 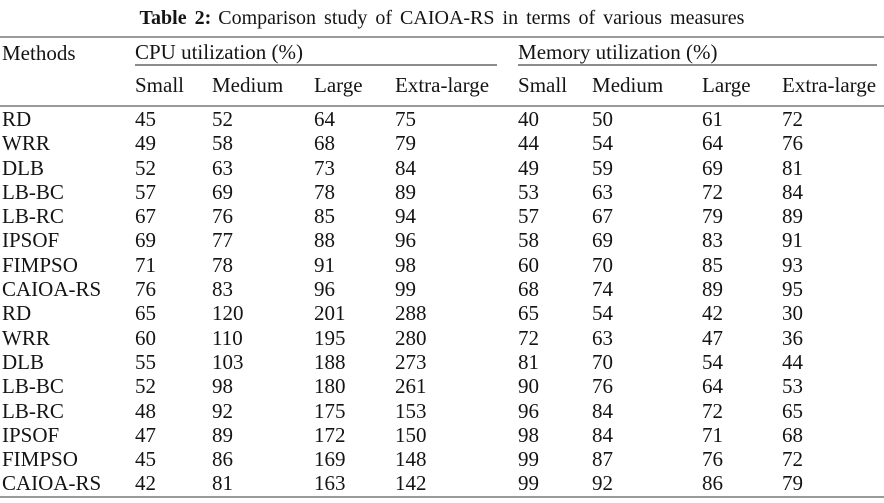 I want to click on table-row: WRR 60 110 195 280 72 63 47 36, so click(x=442, y=338).